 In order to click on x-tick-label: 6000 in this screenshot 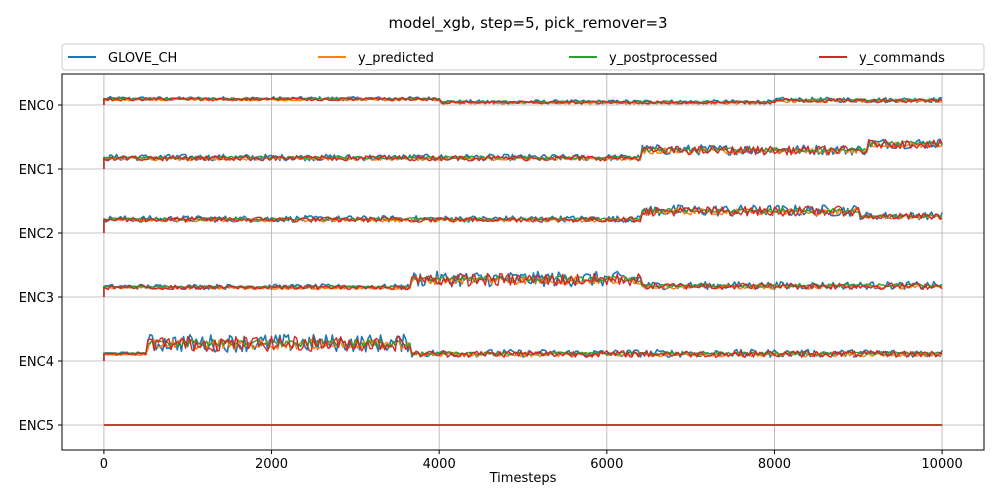, I will do `click(606, 464)`.